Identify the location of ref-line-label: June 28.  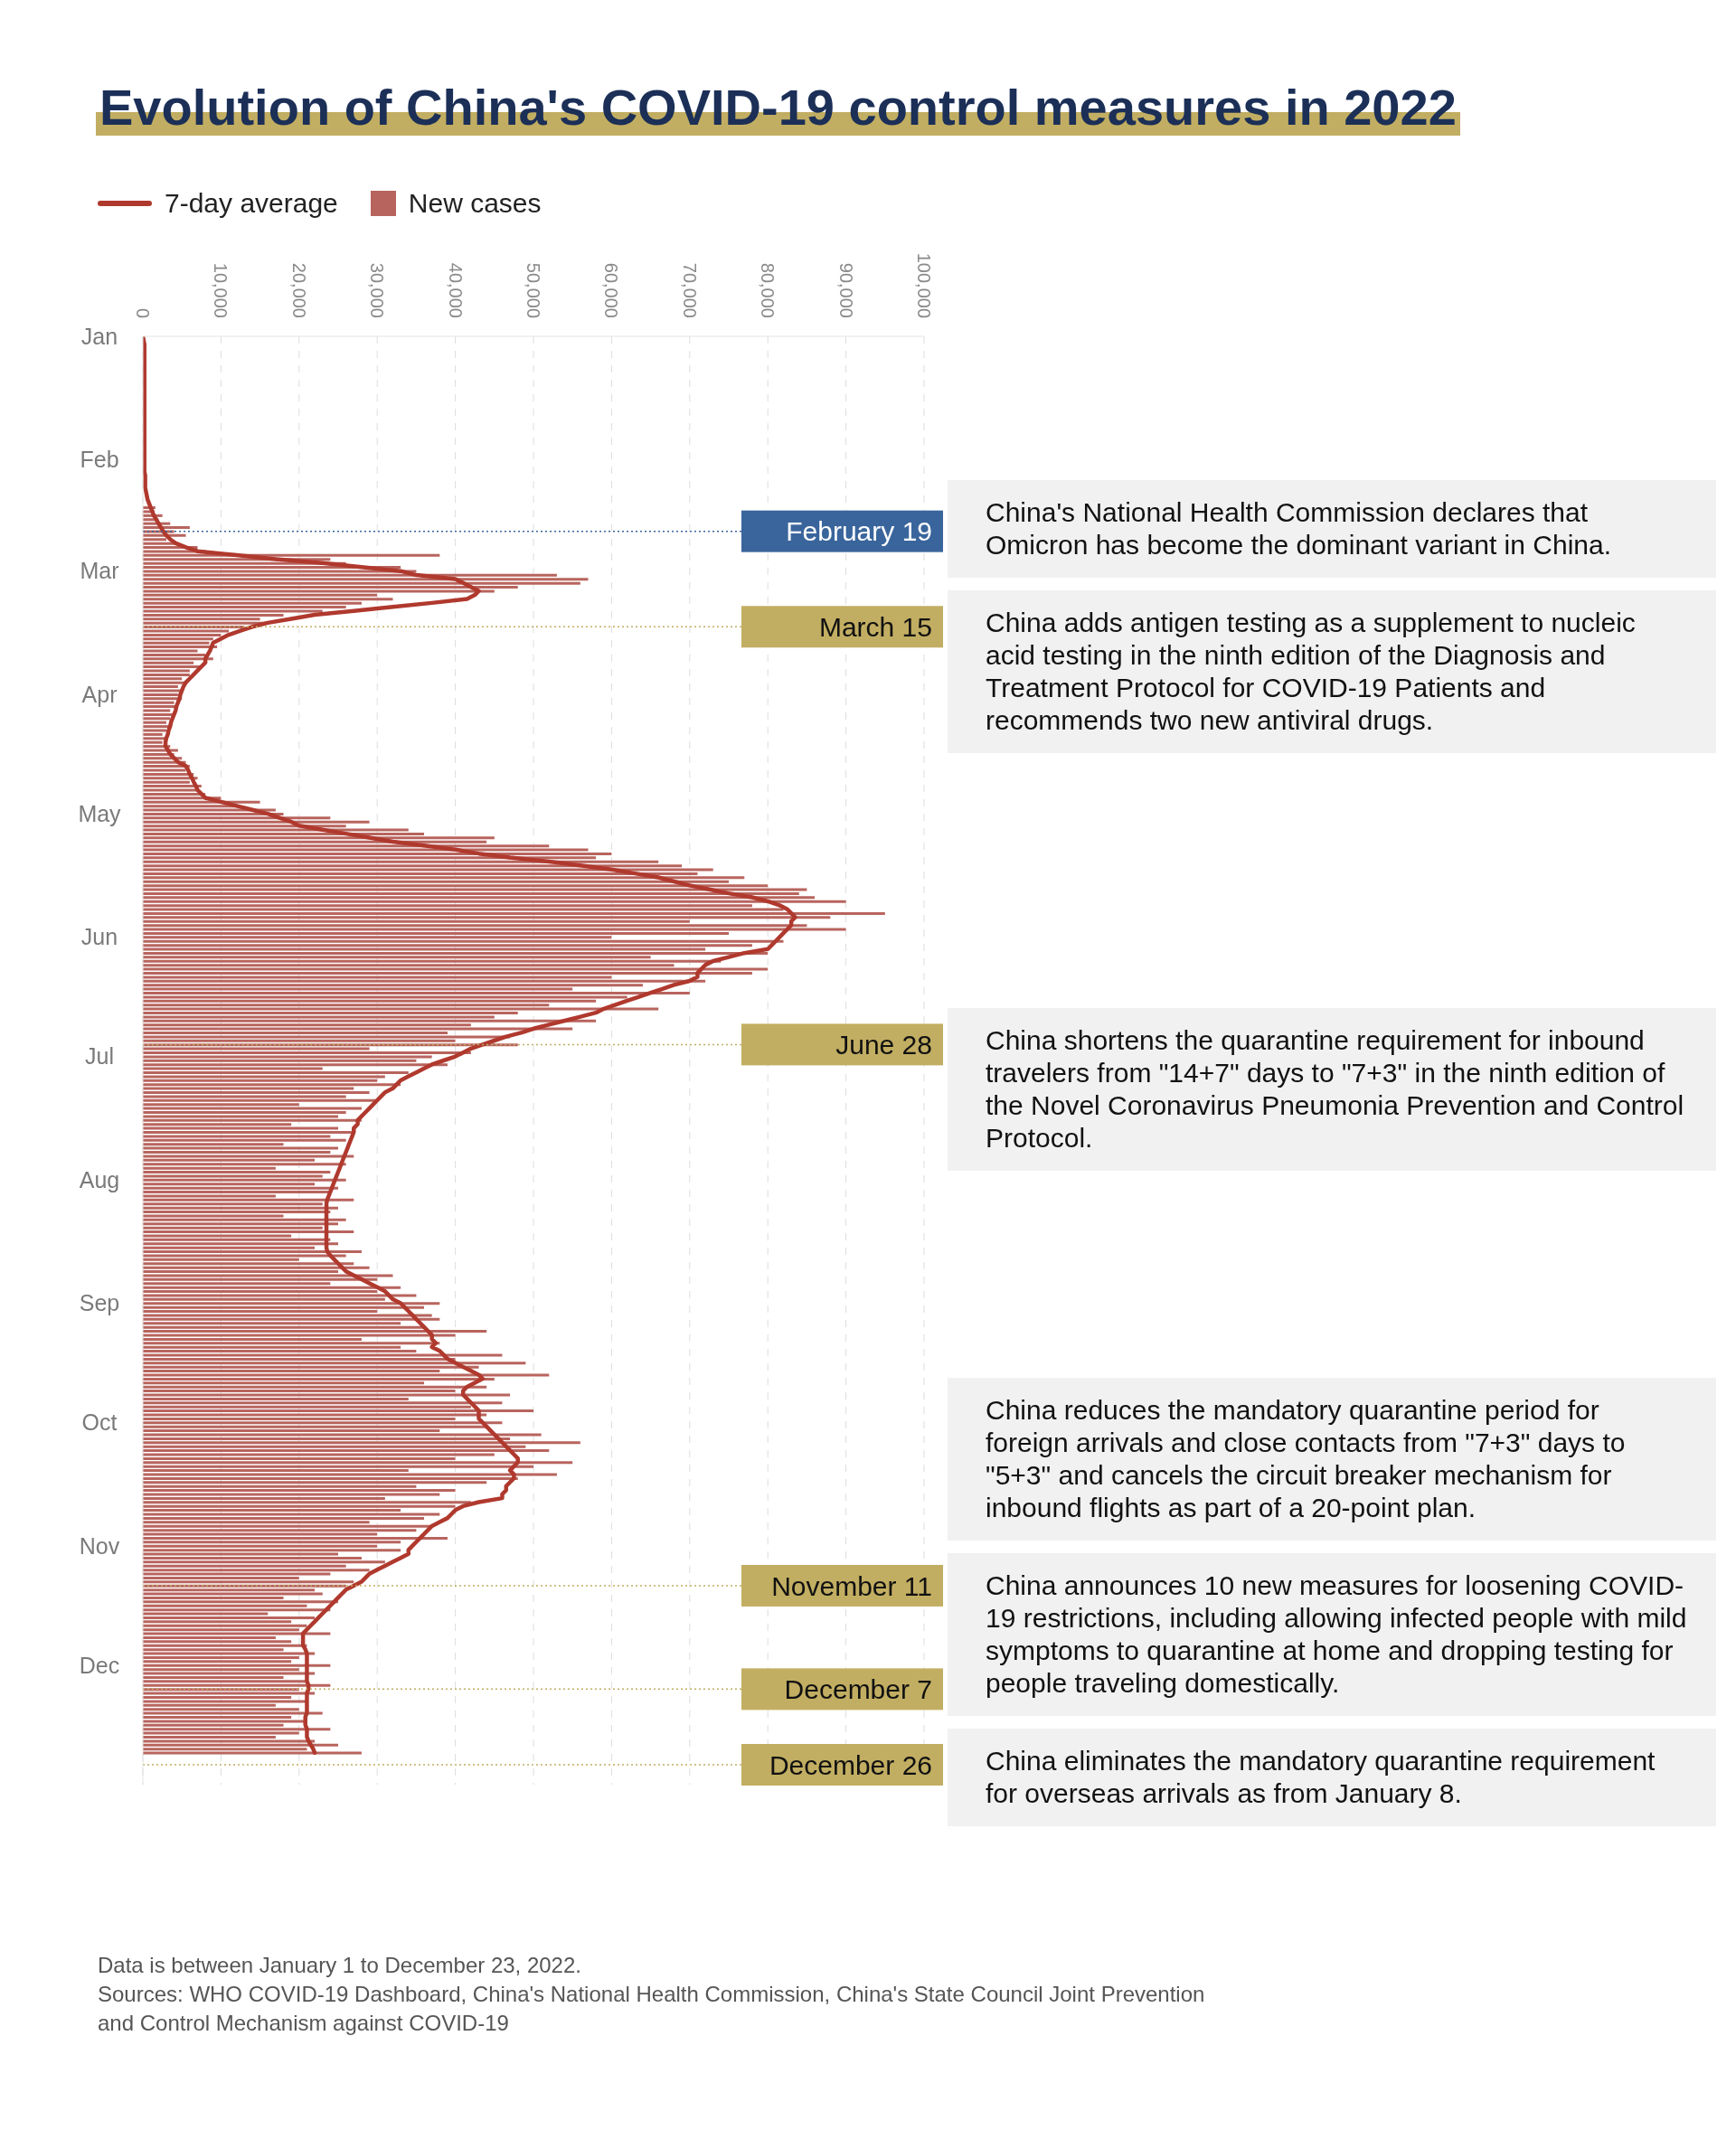
(884, 1045).